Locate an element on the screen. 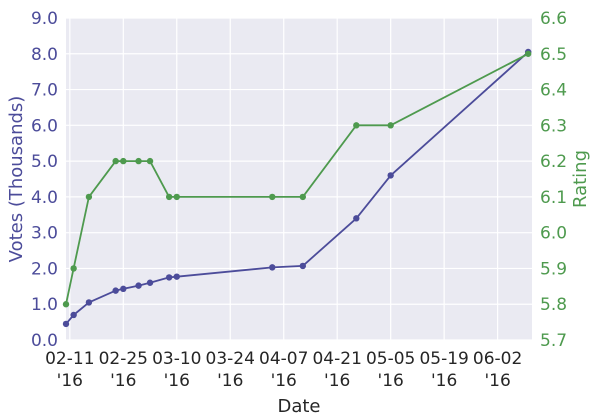  x-tick-label: 05-05 is located at coordinates (390, 359).